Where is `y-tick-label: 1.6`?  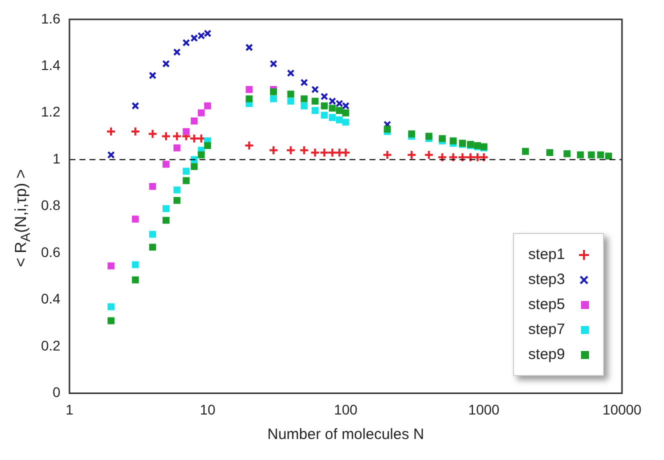 y-tick-label: 1.6 is located at coordinates (50, 18).